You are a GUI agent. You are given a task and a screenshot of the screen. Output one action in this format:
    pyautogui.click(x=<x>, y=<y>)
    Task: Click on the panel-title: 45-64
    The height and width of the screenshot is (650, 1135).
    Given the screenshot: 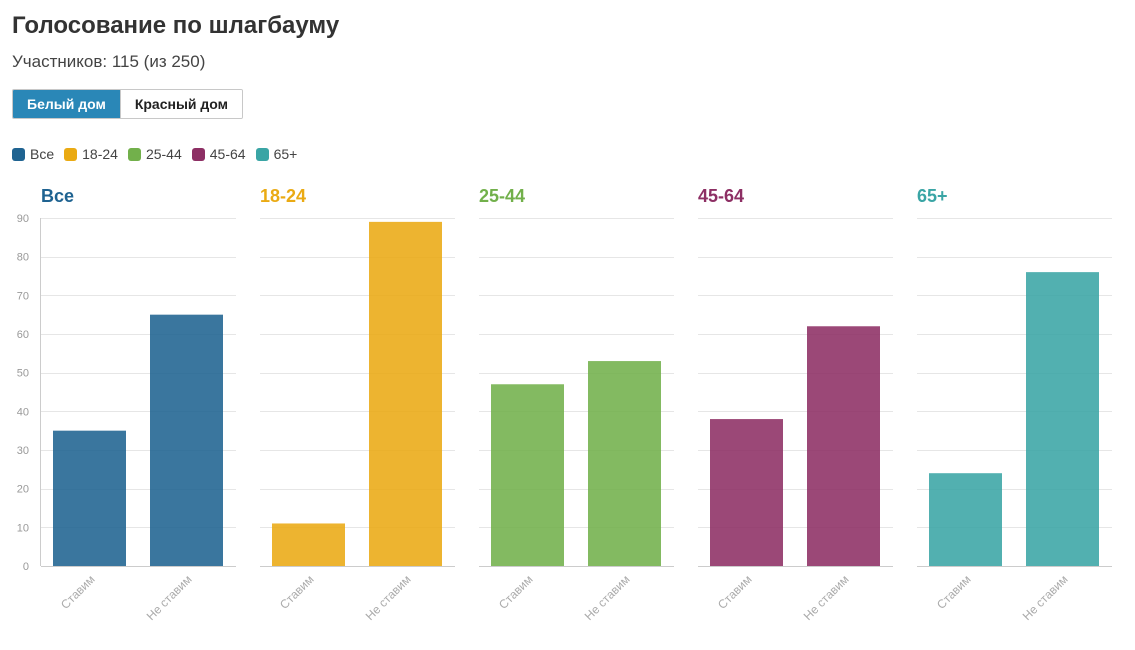 What is the action you would take?
    pyautogui.click(x=721, y=196)
    